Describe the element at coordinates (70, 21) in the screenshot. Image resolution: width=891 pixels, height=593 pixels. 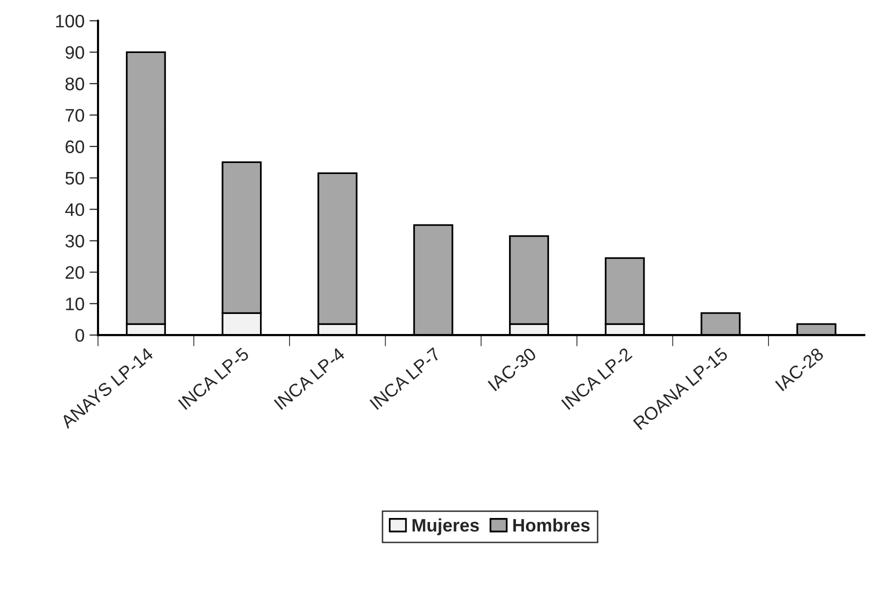
I see `y-tick-label: 100` at that location.